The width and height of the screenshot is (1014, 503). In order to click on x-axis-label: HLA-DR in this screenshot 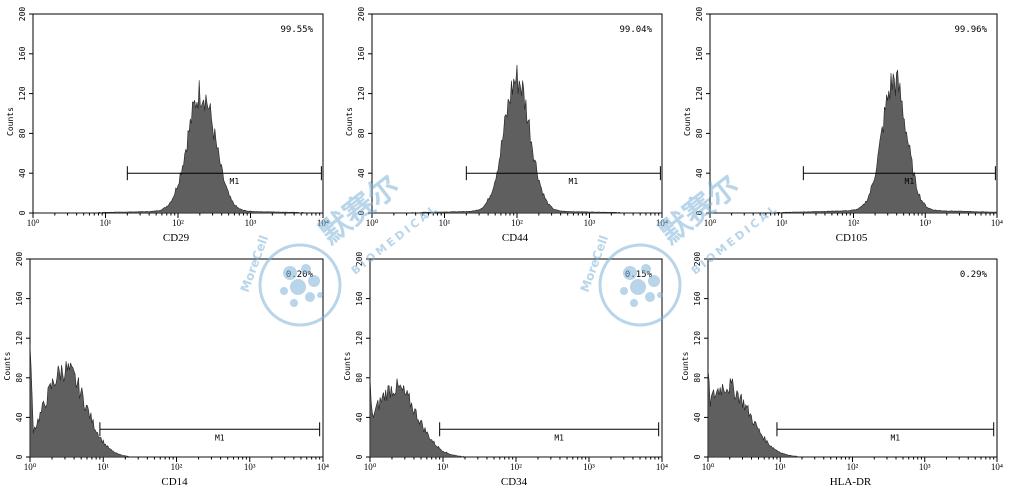, I will do `click(851, 482)`.